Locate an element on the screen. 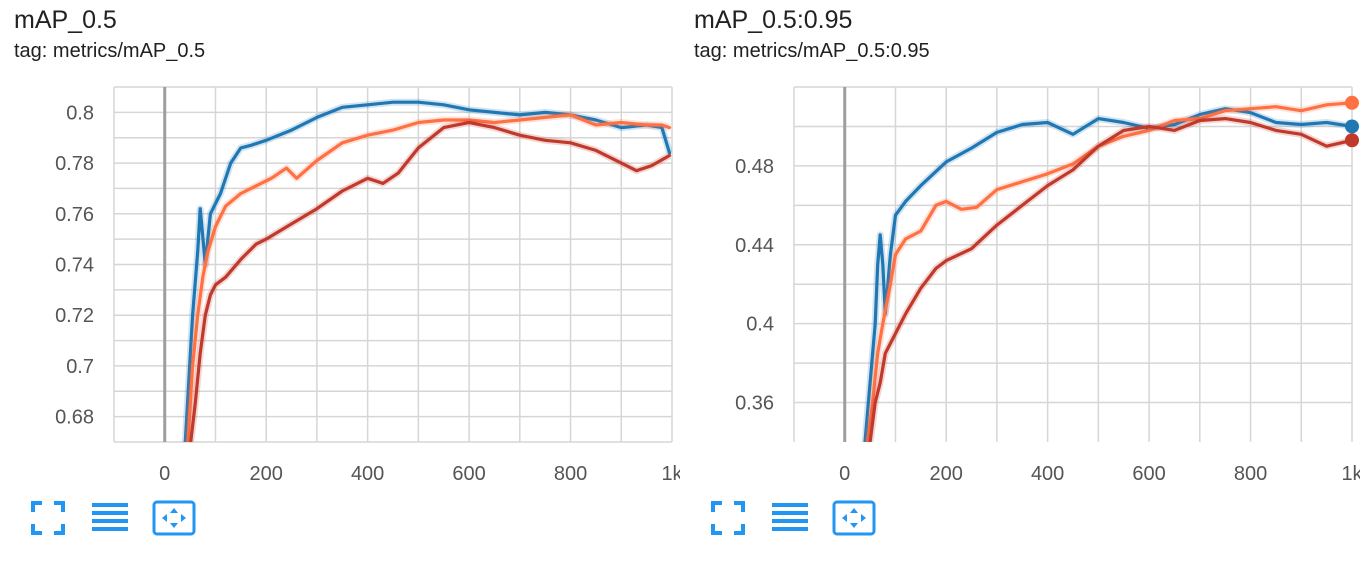 The image size is (1372, 568). chart-title: mAP_0.5 is located at coordinates (65, 20).